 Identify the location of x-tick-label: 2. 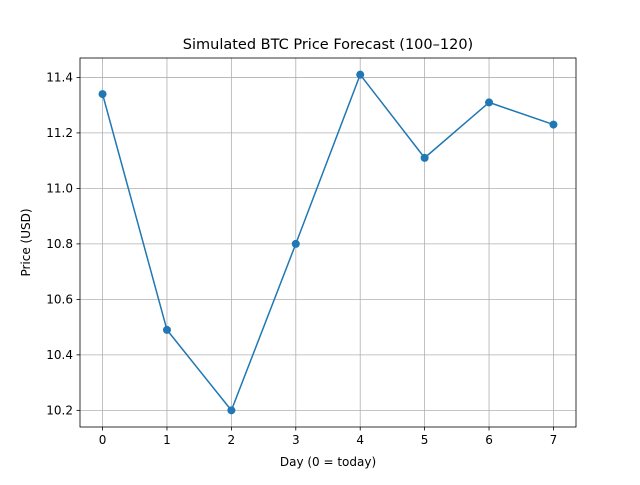
(232, 440).